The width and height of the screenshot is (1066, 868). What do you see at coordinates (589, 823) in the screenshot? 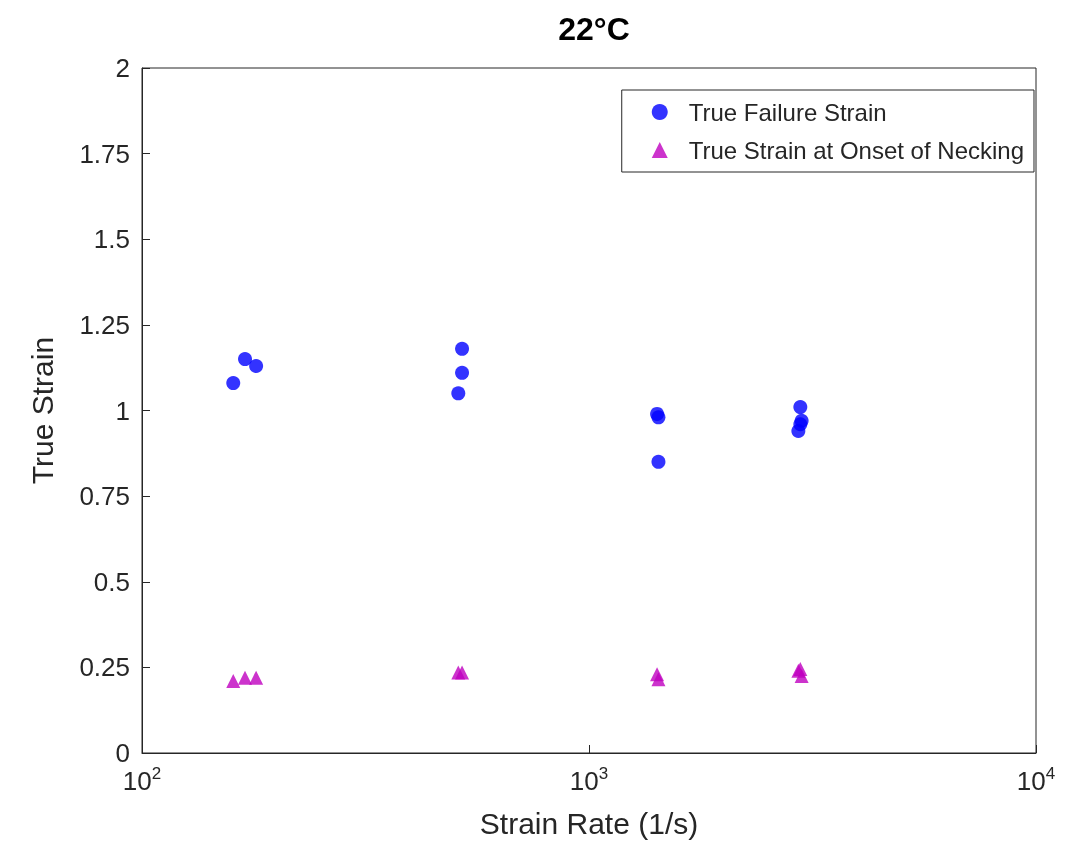
I see `x-axis-title: Strain Rate (1/s)` at bounding box center [589, 823].